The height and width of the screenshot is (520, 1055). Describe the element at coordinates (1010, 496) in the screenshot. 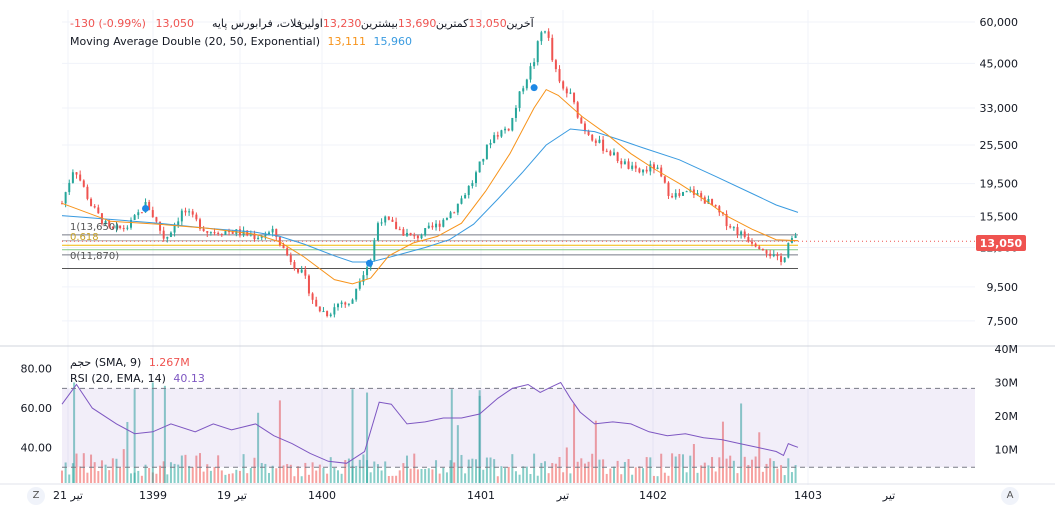

I see `auto-scale-button: A` at that location.